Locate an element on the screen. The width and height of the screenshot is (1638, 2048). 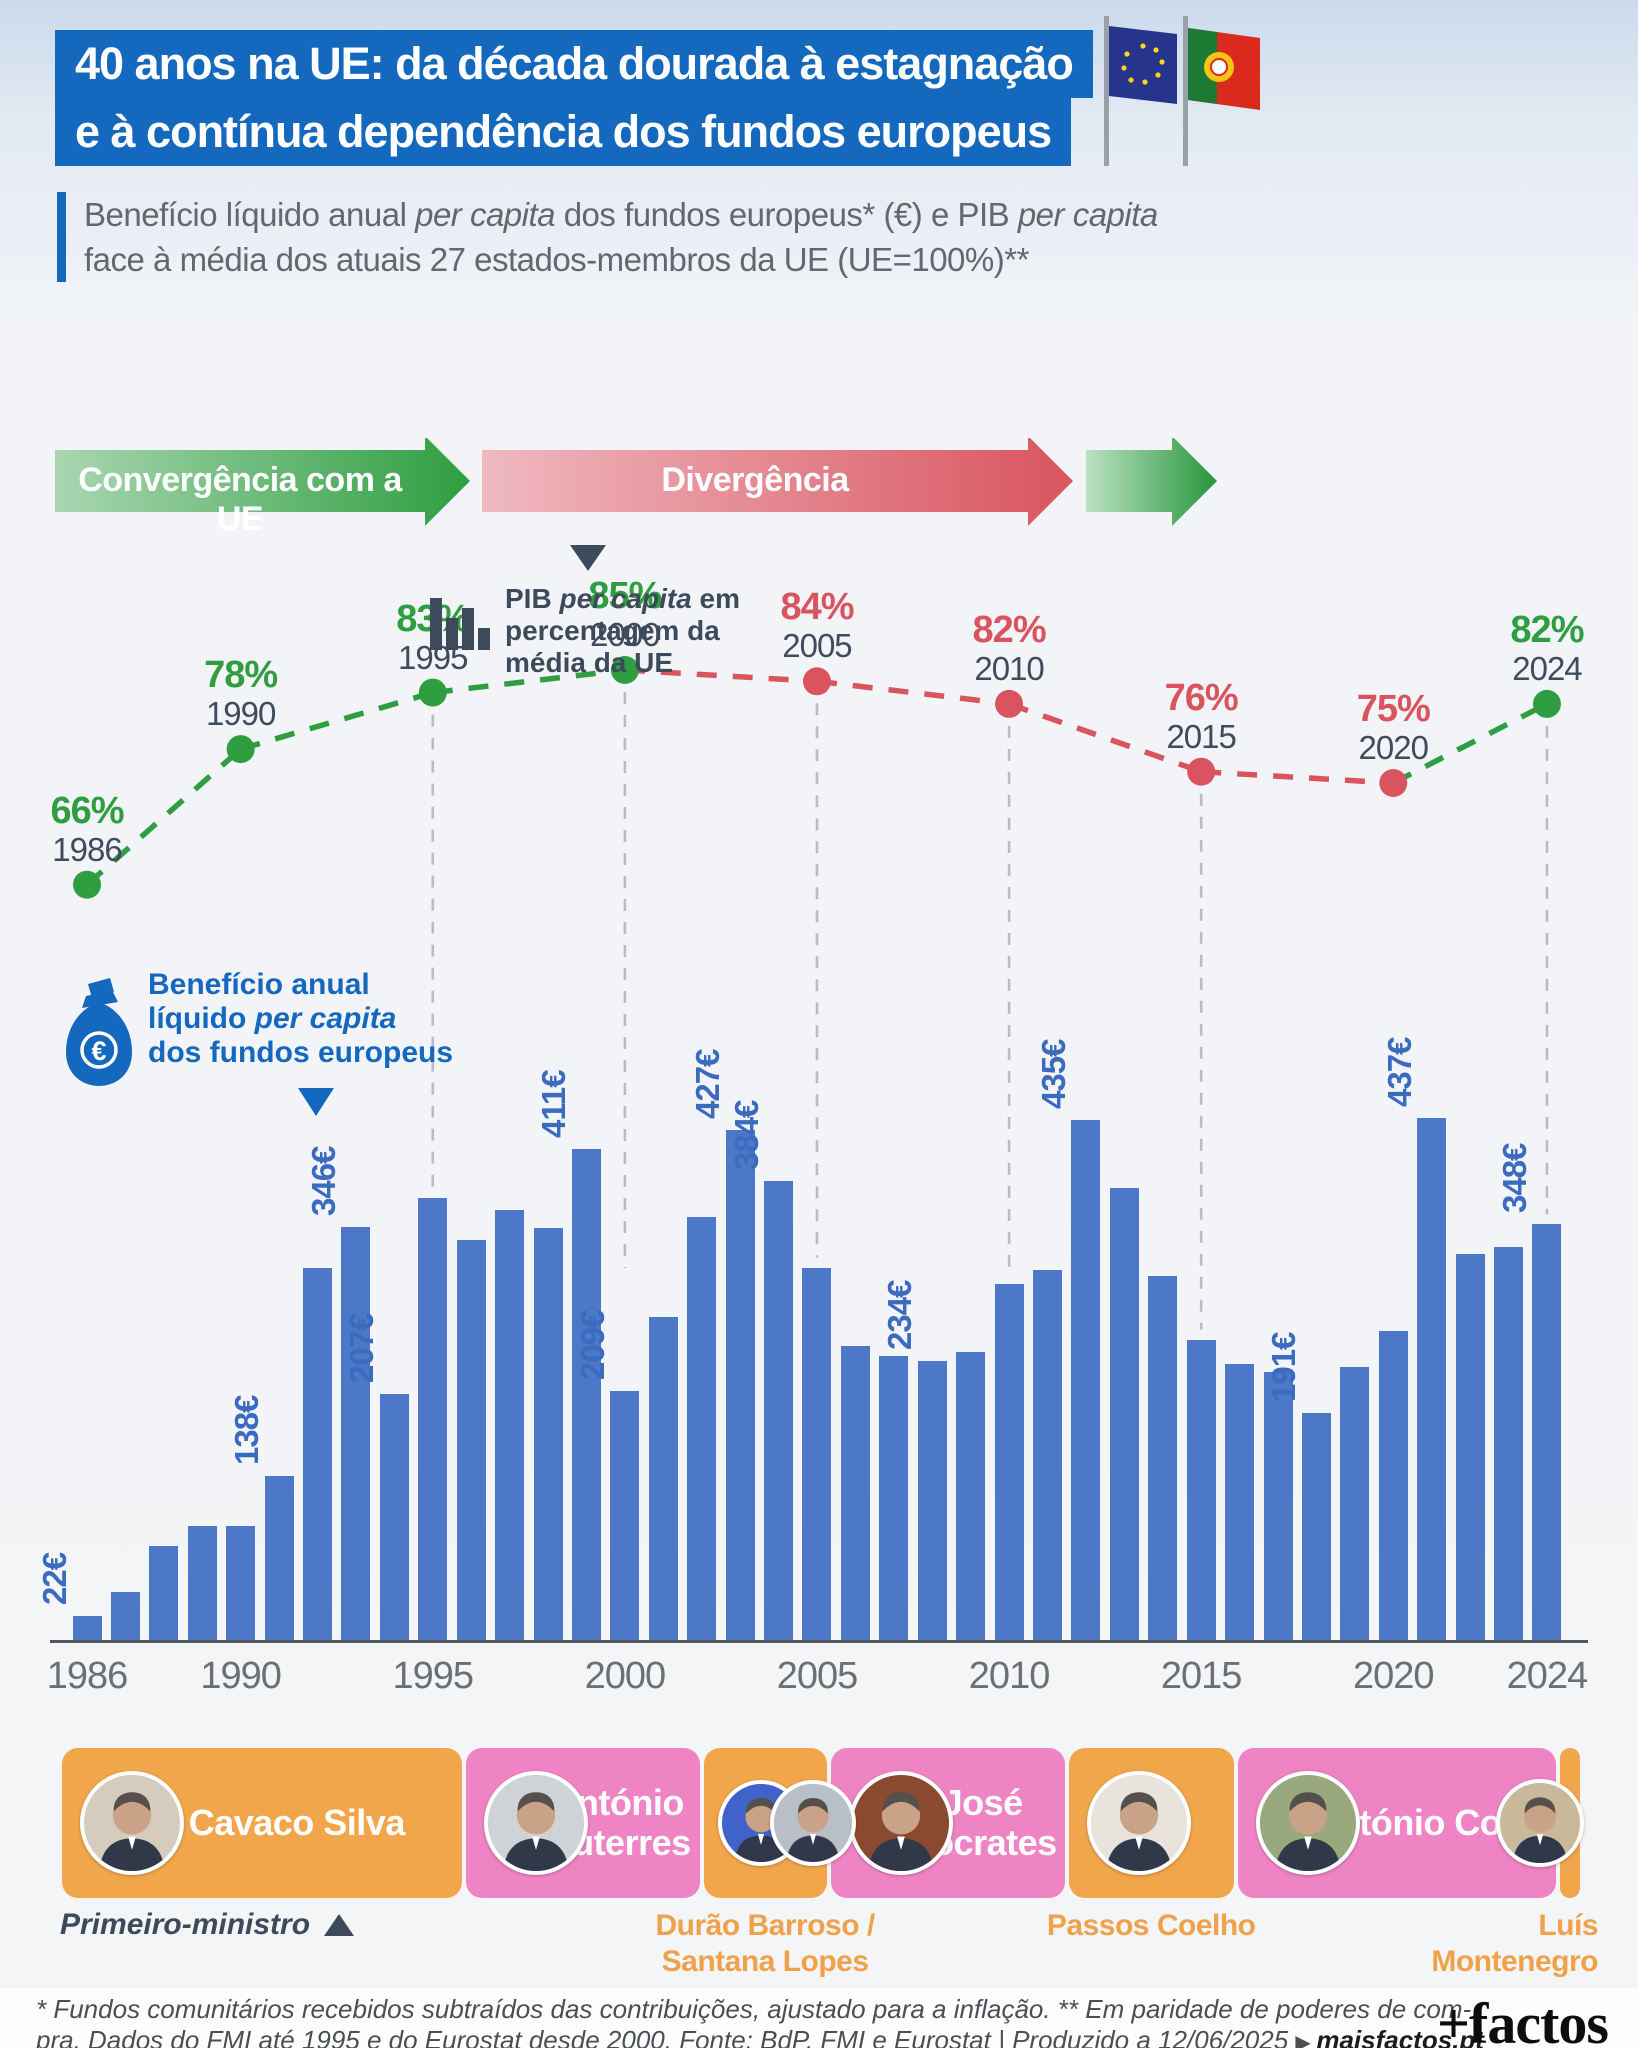
x-tick-2024: 2024 is located at coordinates (1547, 1676).